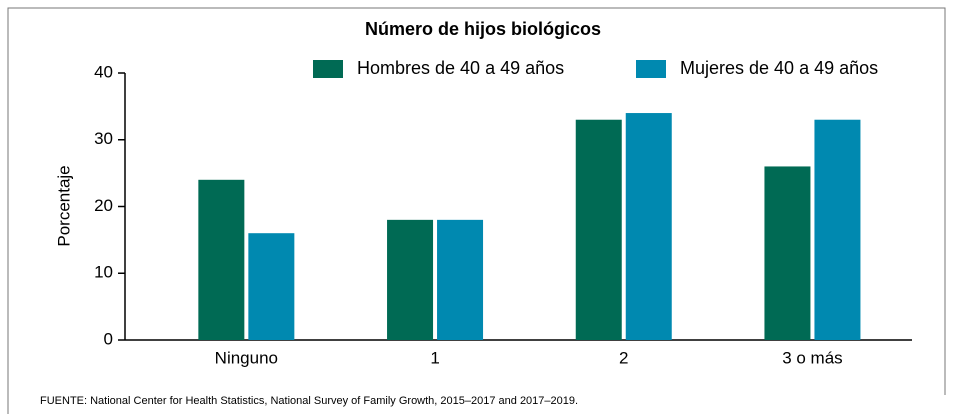 This screenshot has height=414, width=954. Describe the element at coordinates (103, 205) in the screenshot. I see `y-tick-label: 20` at that location.